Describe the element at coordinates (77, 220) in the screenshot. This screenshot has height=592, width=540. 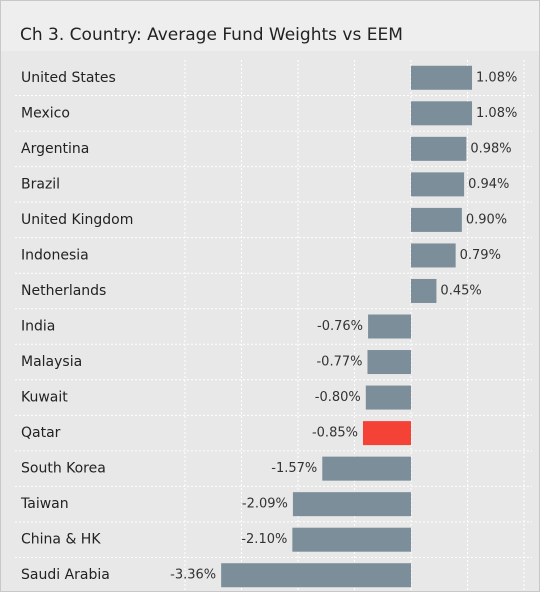
I see `category-label: United Kingdom` at that location.